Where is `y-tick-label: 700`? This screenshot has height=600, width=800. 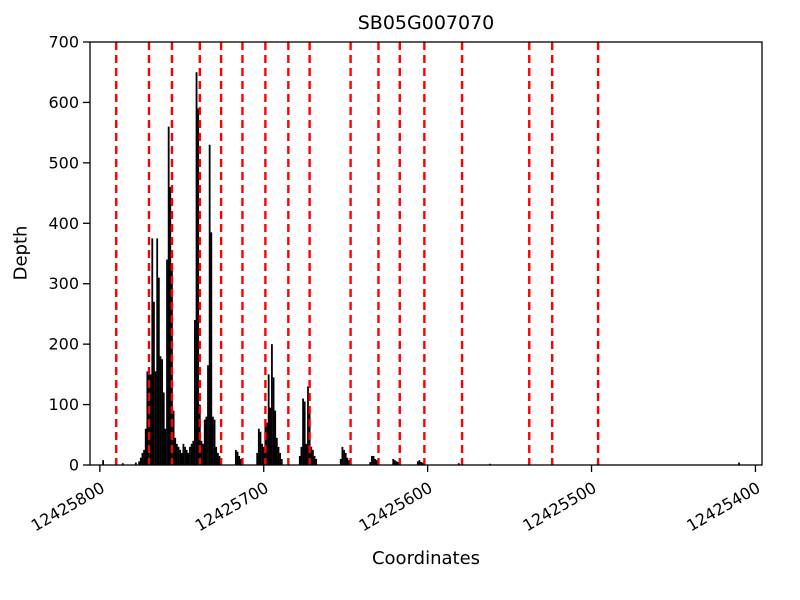
y-tick-label: 700 is located at coordinates (63, 42).